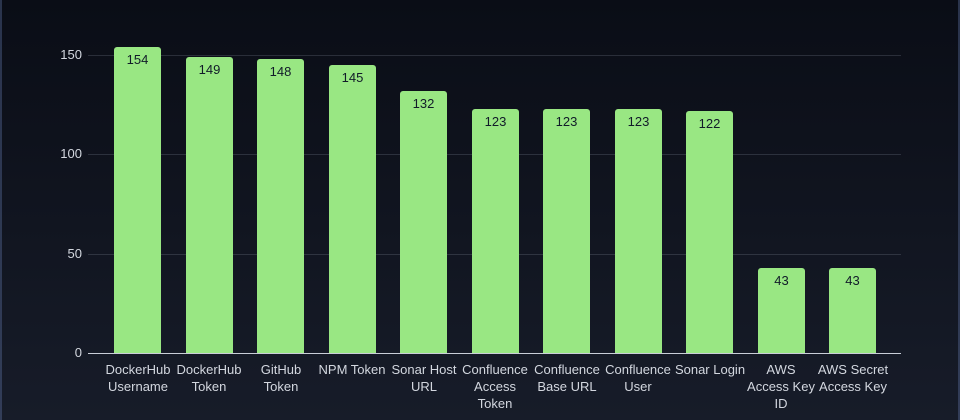 The height and width of the screenshot is (420, 960). What do you see at coordinates (423, 386) in the screenshot?
I see `x-category-label-line: URL` at bounding box center [423, 386].